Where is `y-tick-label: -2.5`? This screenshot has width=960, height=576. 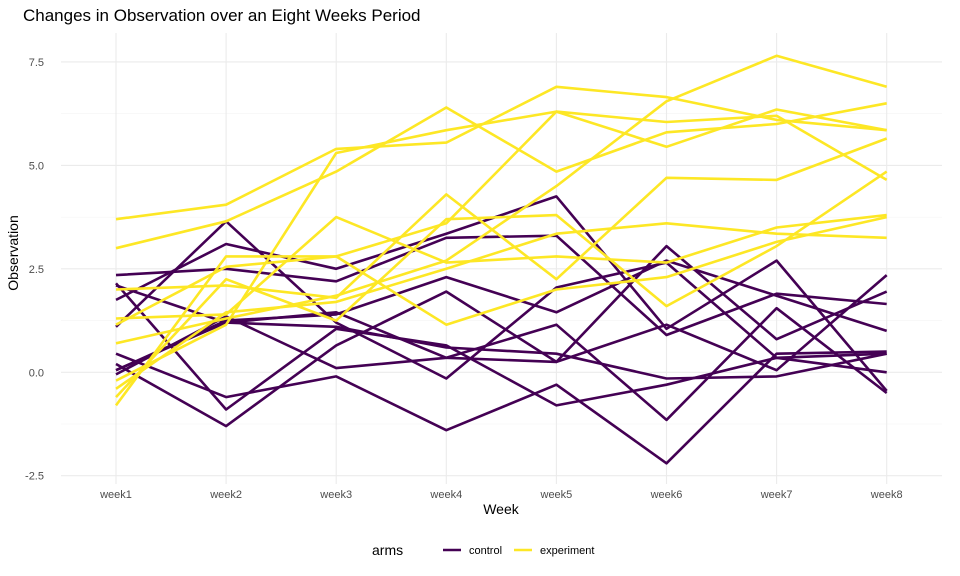
y-tick-label: -2.5 is located at coordinates (34, 477).